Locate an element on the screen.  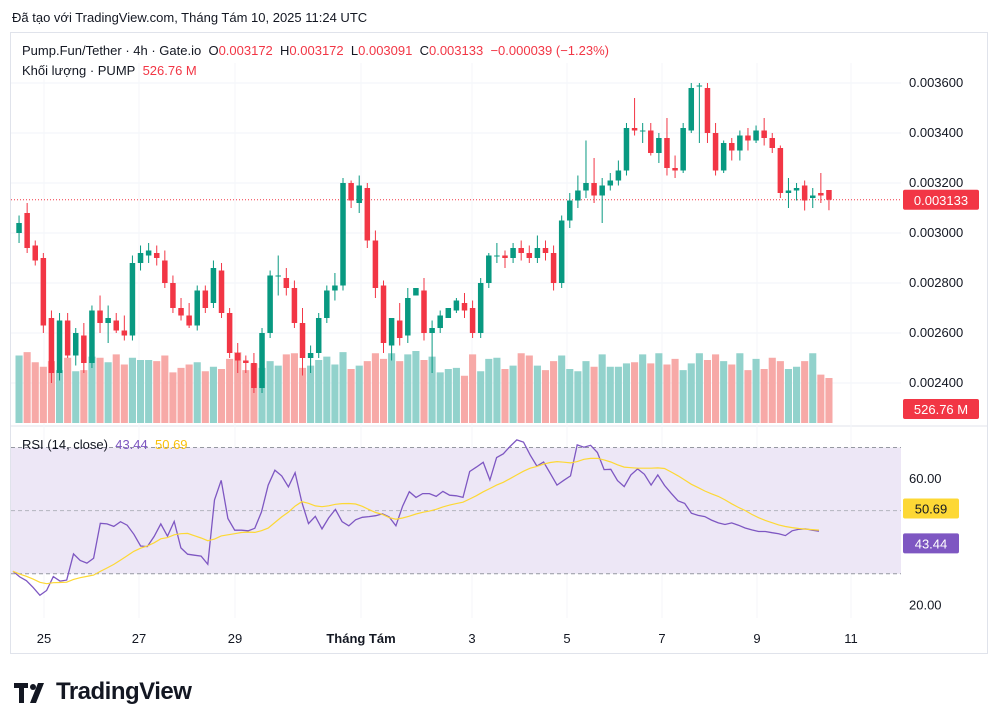
time-tick-label: 29 is located at coordinates (235, 638).